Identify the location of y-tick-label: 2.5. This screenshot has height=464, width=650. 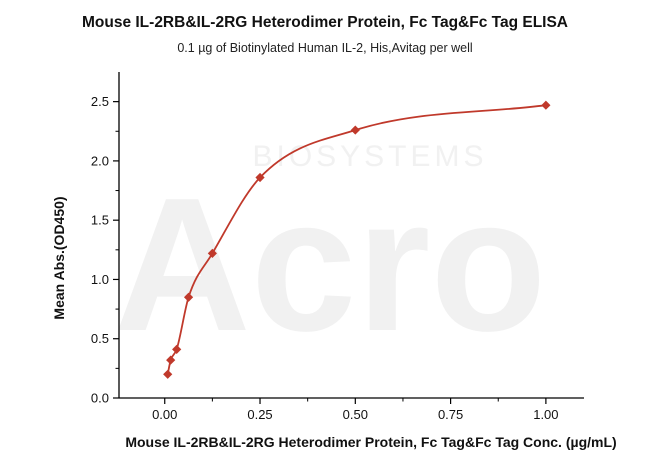
(100, 101).